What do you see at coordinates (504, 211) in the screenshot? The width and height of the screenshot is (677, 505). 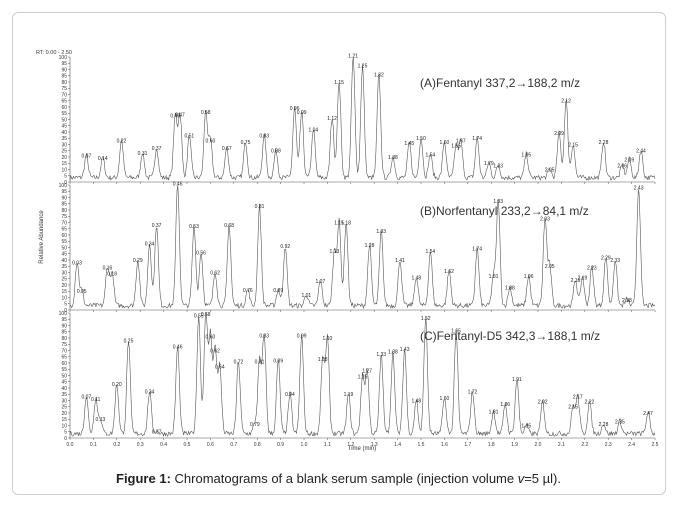 I see `panel-title: (B)Norfentanyl 233,2→84,1 m/z` at bounding box center [504, 211].